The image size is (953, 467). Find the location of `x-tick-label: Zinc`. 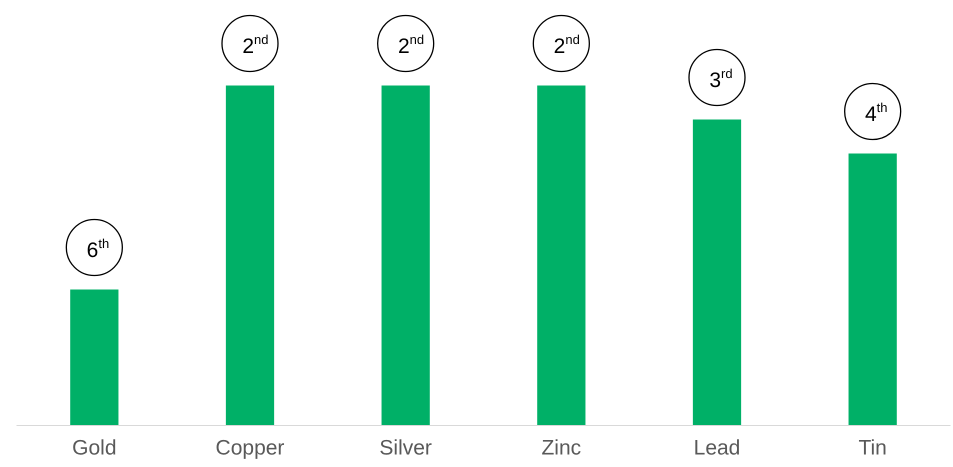

x-tick-label: Zinc is located at coordinates (561, 448).